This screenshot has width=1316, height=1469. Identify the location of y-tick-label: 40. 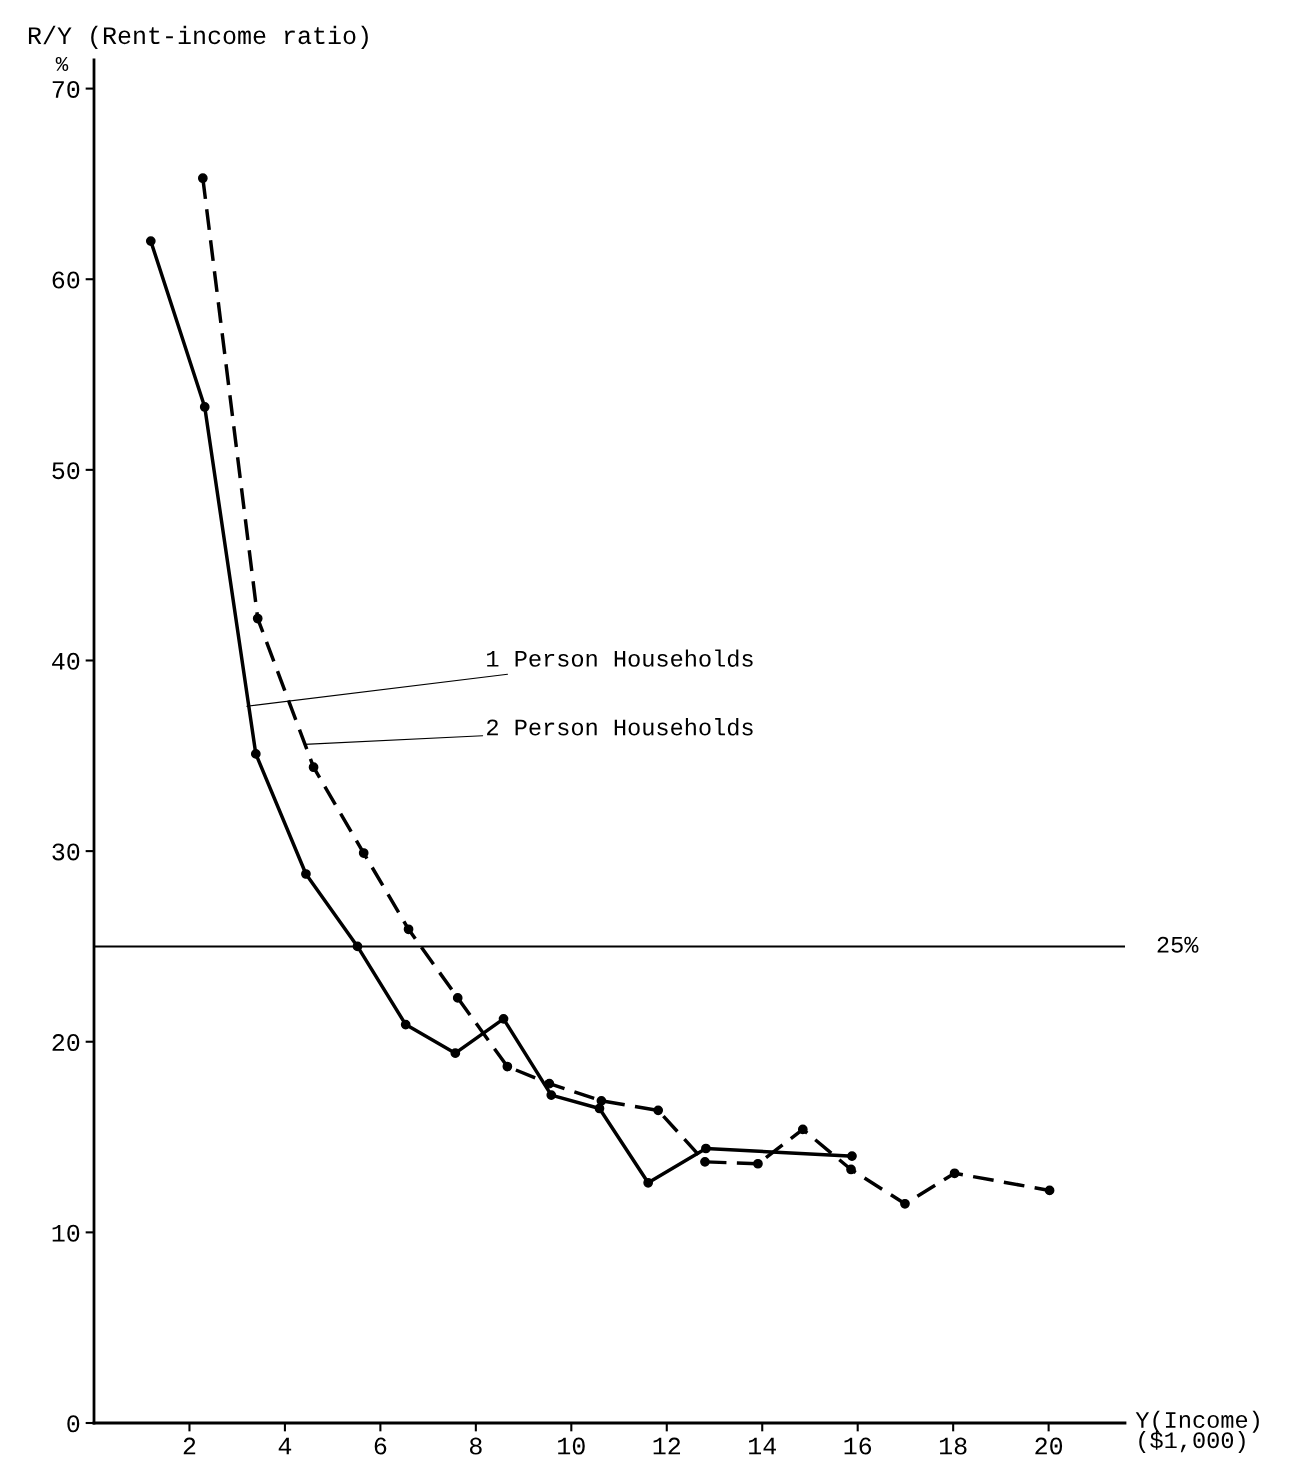
(66, 661).